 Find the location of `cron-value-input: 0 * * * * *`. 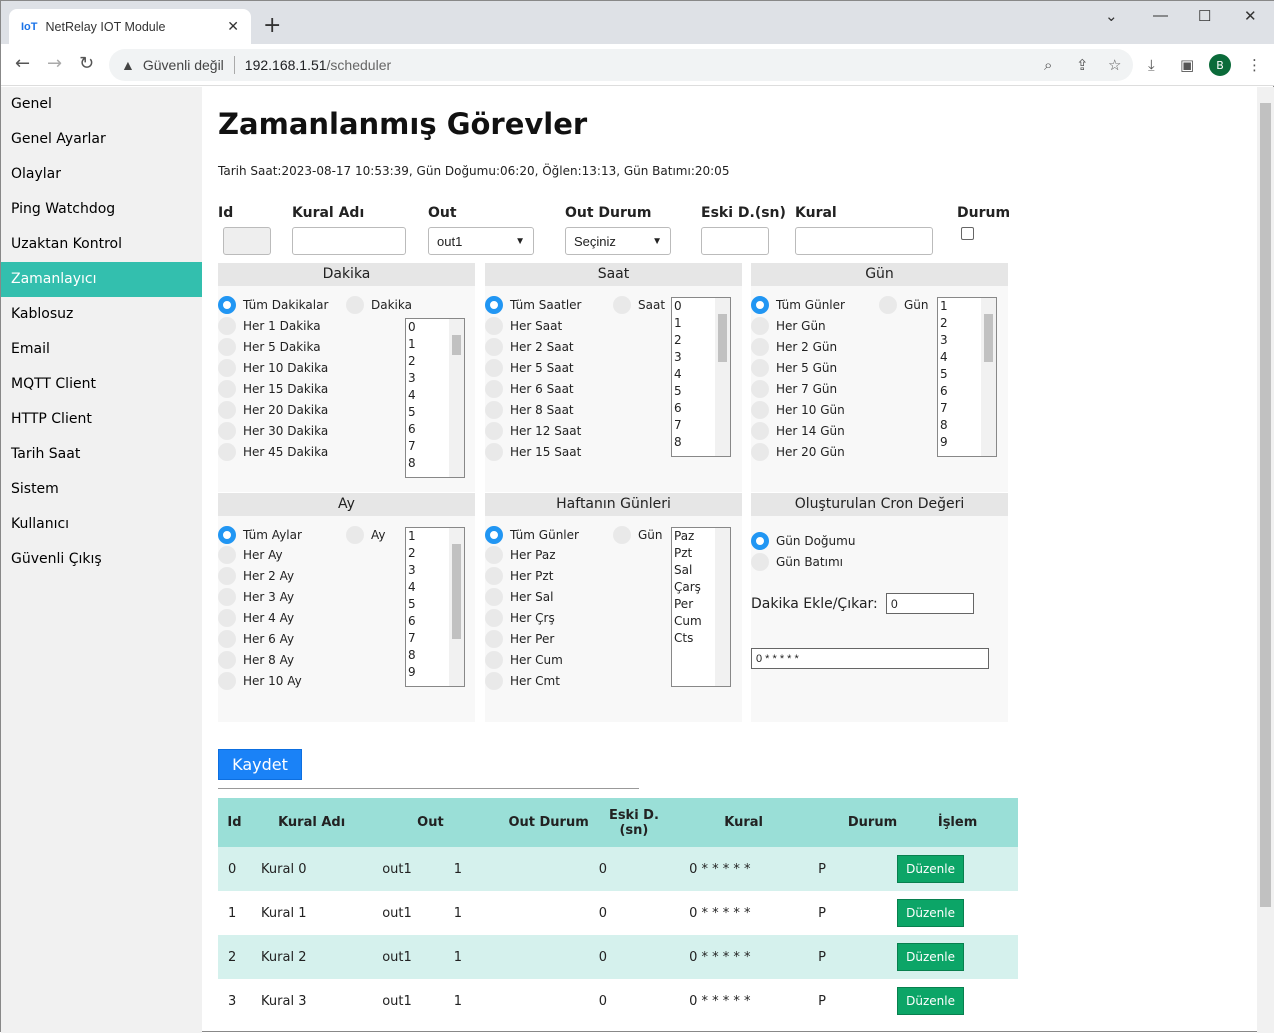

cron-value-input: 0 * * * * * is located at coordinates (870, 658).